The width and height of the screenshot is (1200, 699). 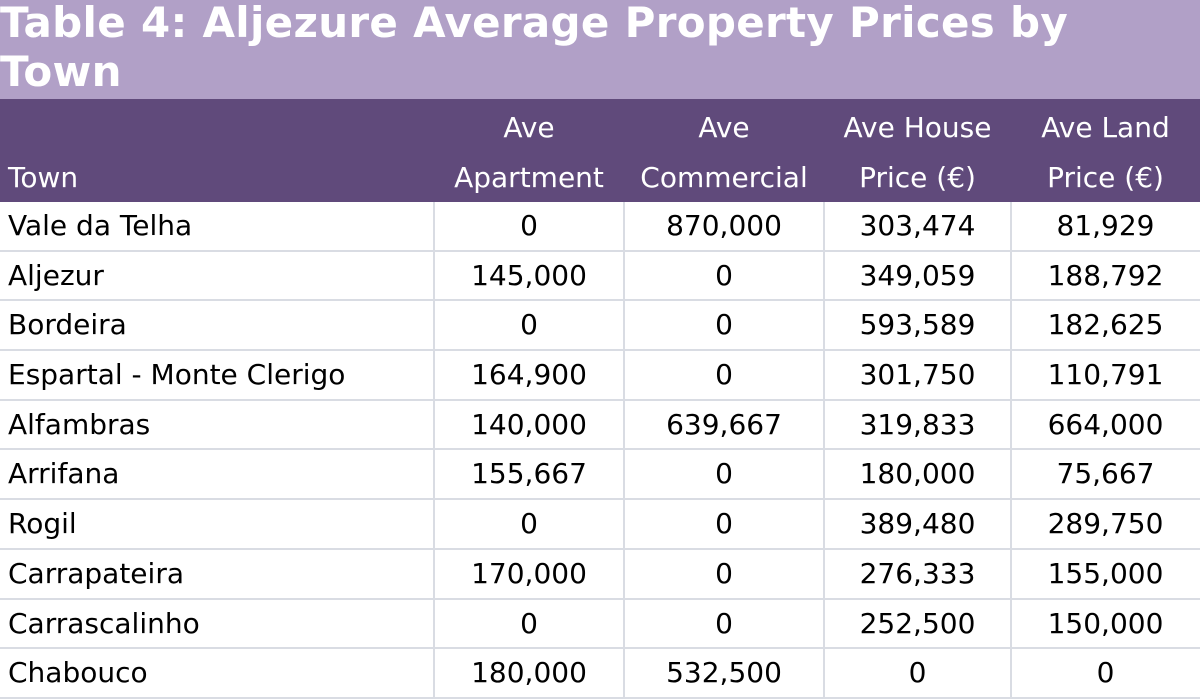 What do you see at coordinates (96, 573) in the screenshot?
I see `cell-town: Carrapateira` at bounding box center [96, 573].